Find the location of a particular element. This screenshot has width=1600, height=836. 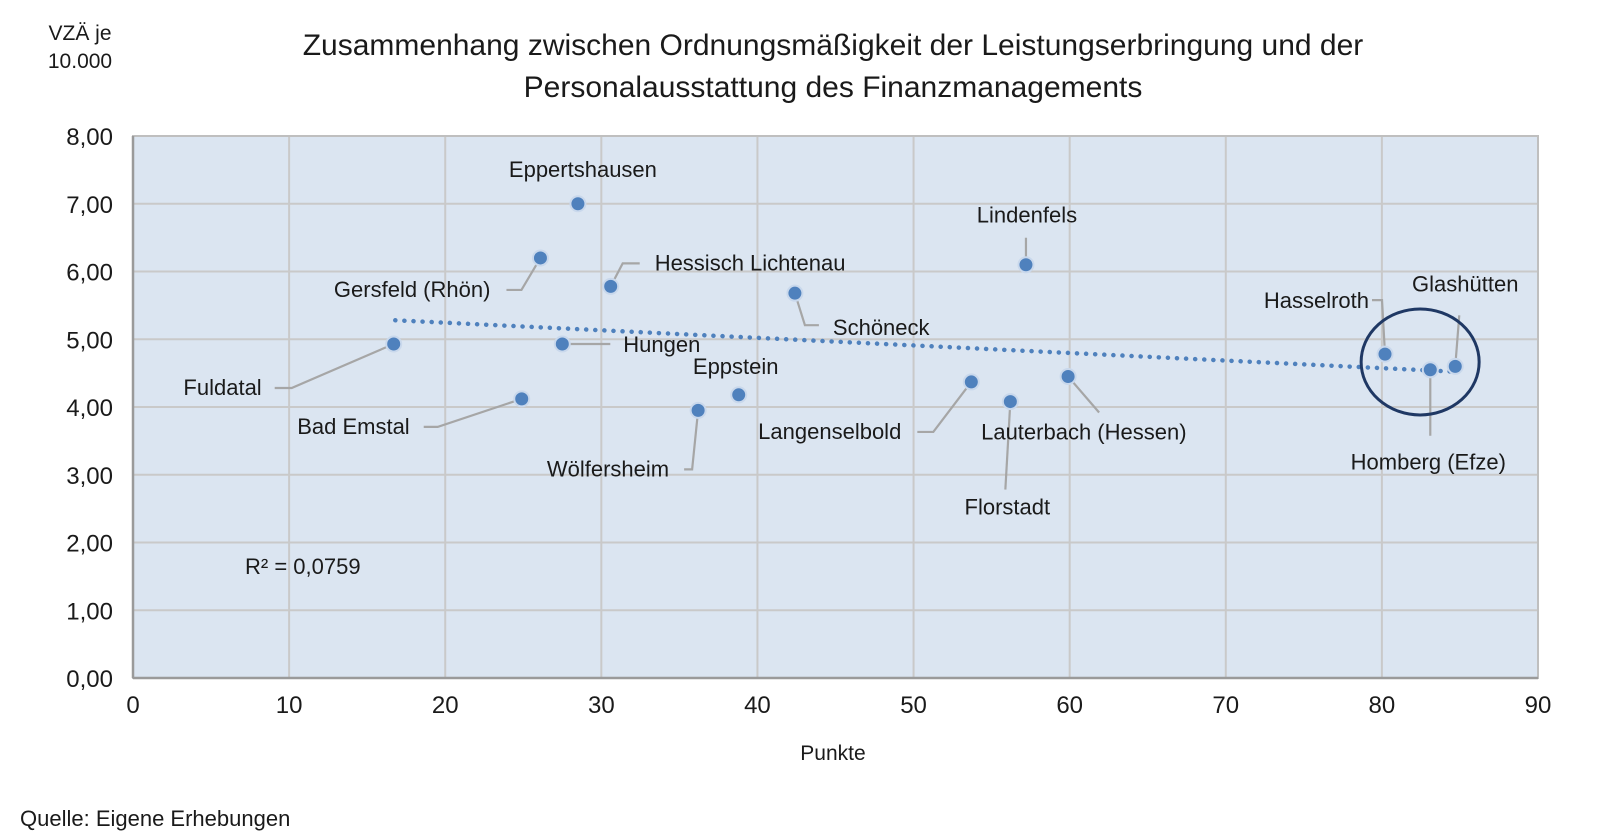

y-tick-label: 7,00 is located at coordinates (89, 205).